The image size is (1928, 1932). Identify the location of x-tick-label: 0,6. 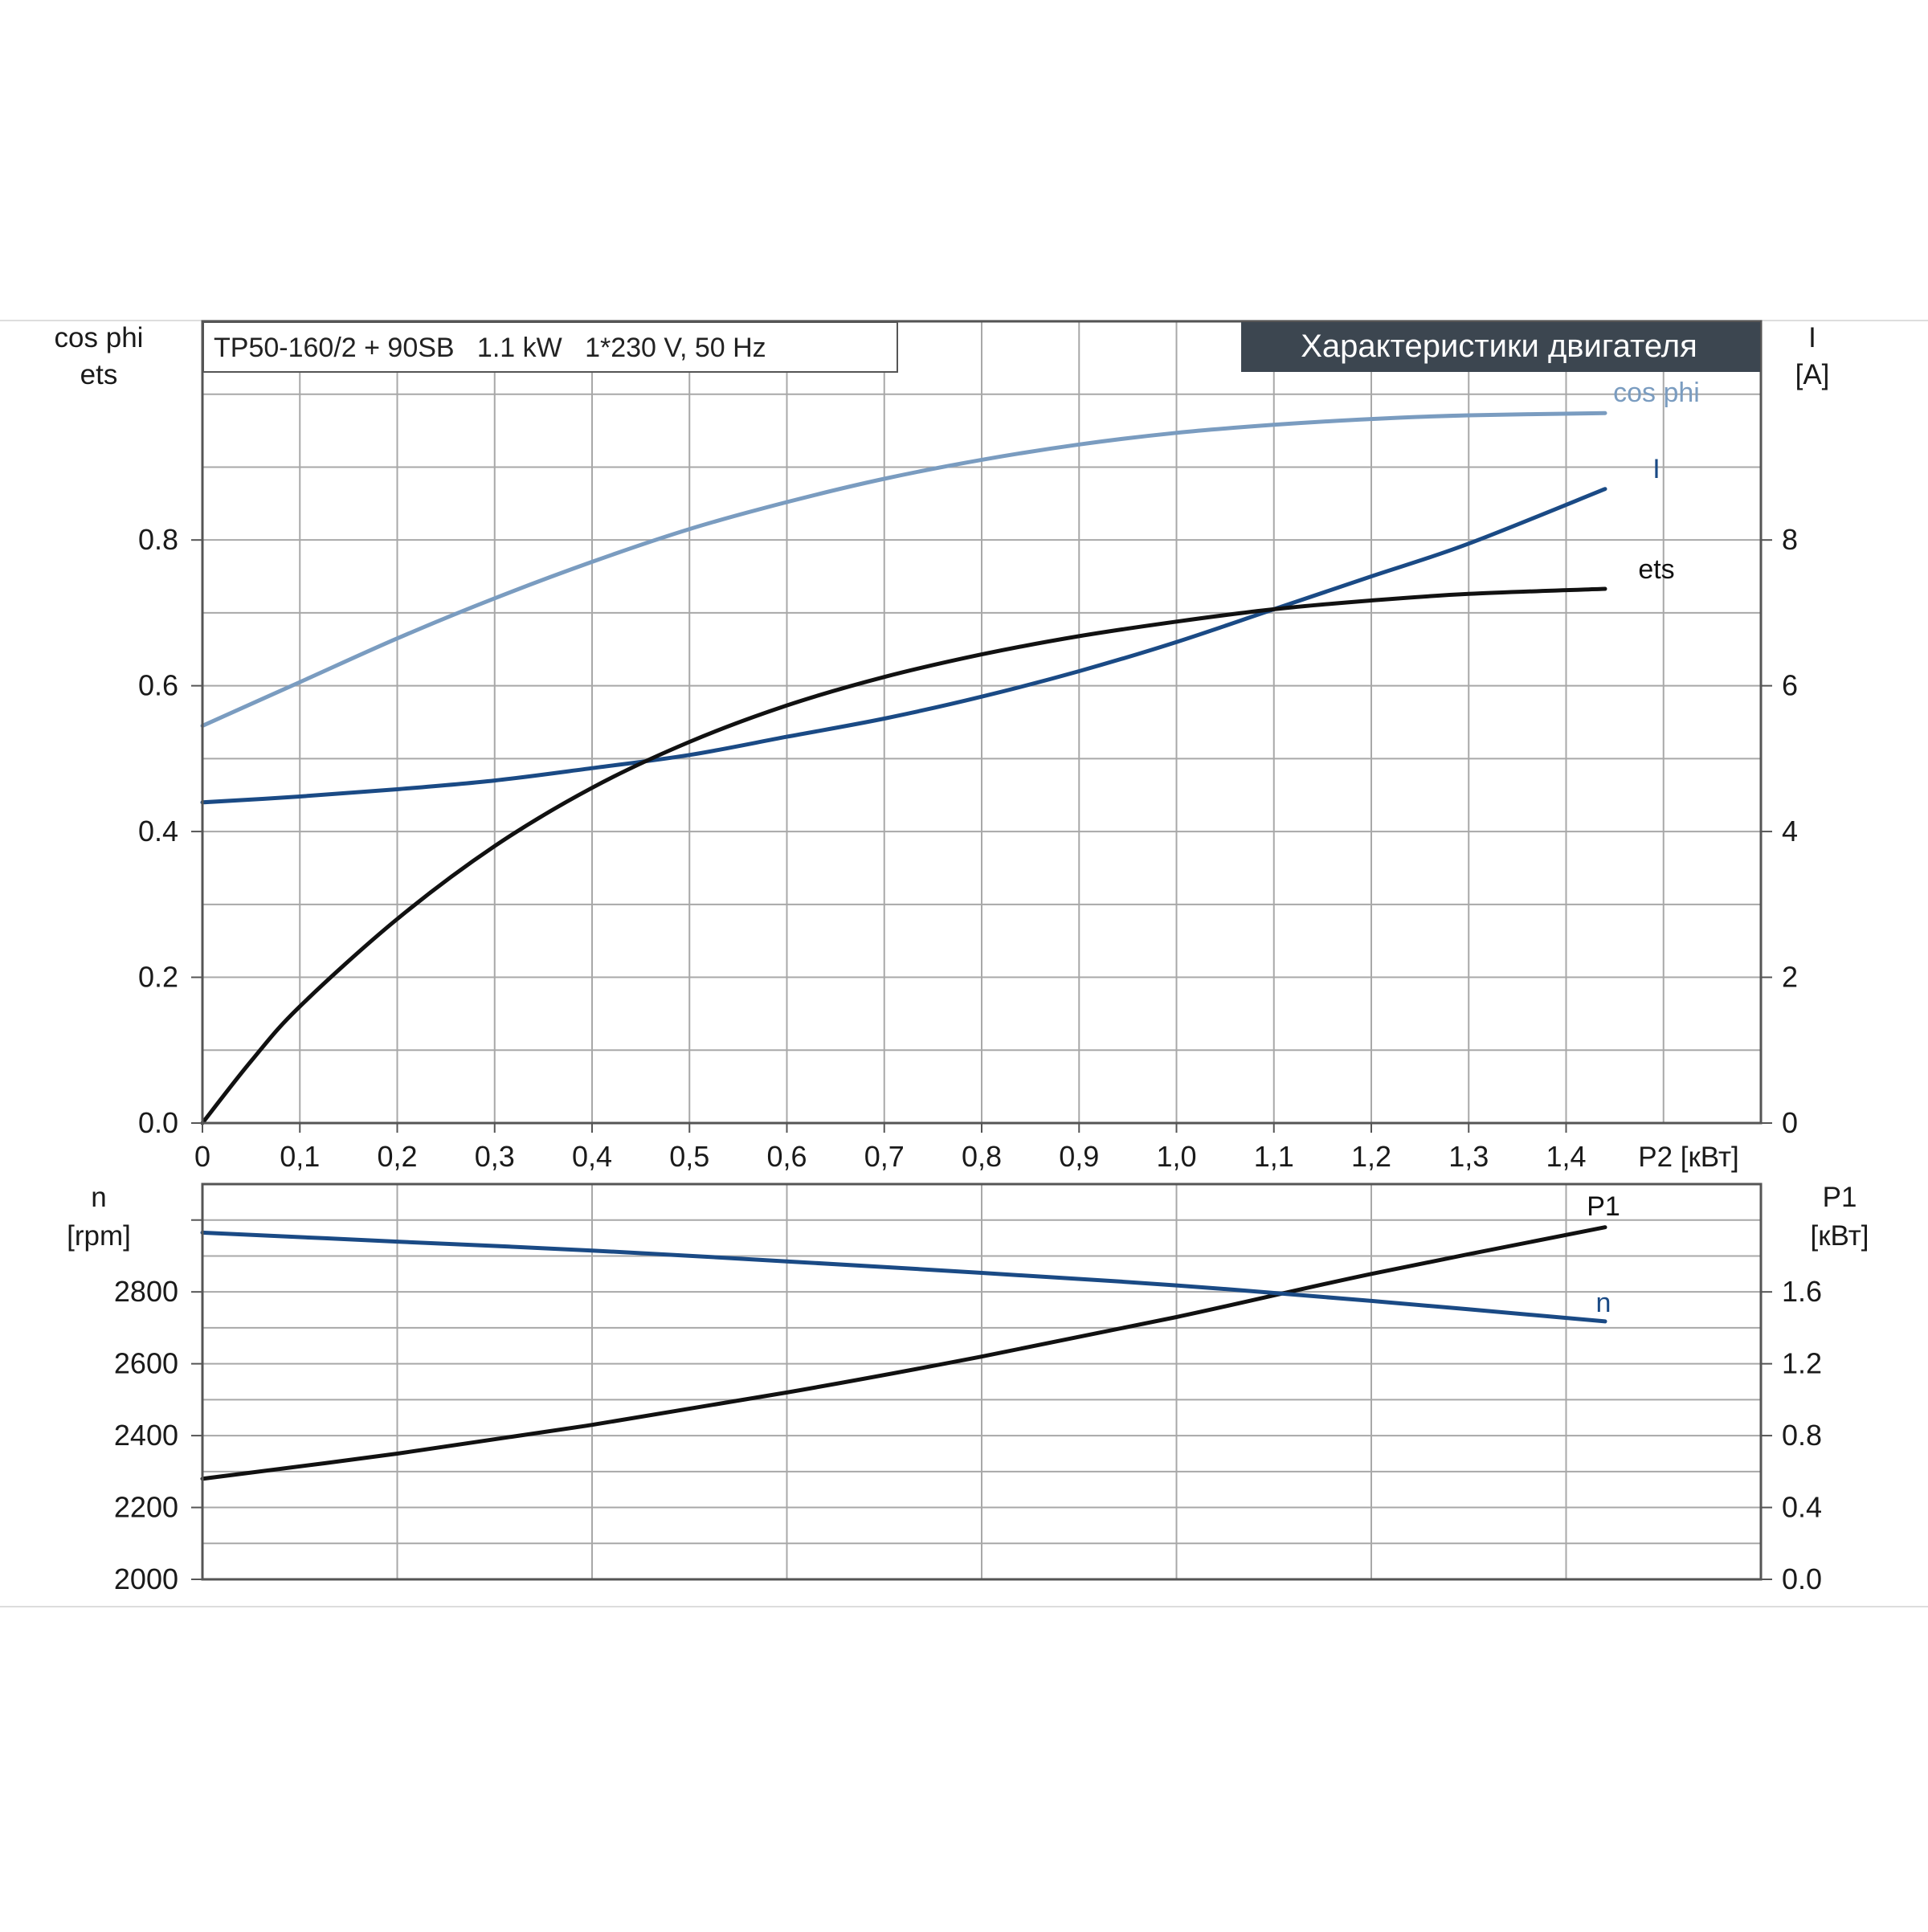
(786, 1156).